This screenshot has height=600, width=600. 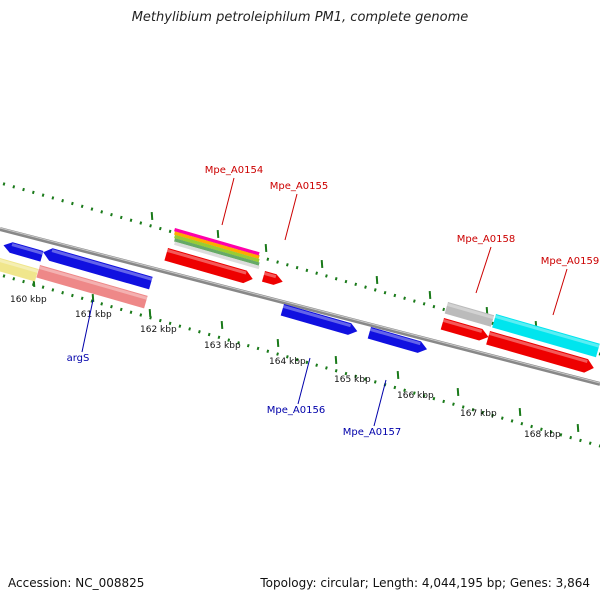 I want to click on scale-label: 161 kbp, so click(x=93, y=315).